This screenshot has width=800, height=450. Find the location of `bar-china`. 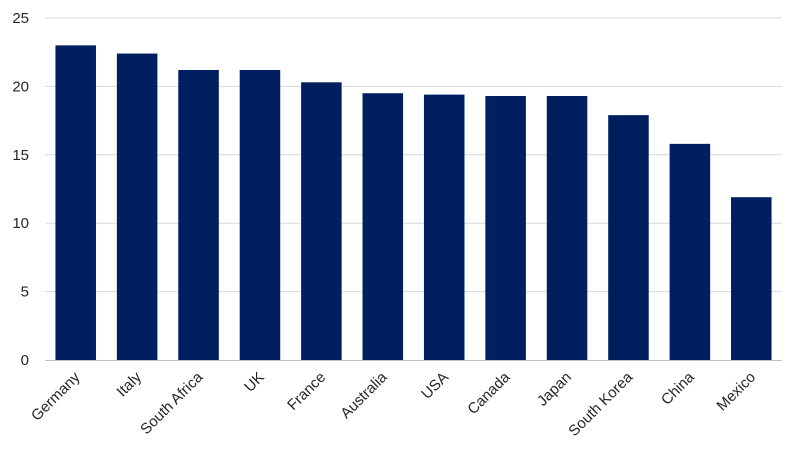

bar-china is located at coordinates (690, 251).